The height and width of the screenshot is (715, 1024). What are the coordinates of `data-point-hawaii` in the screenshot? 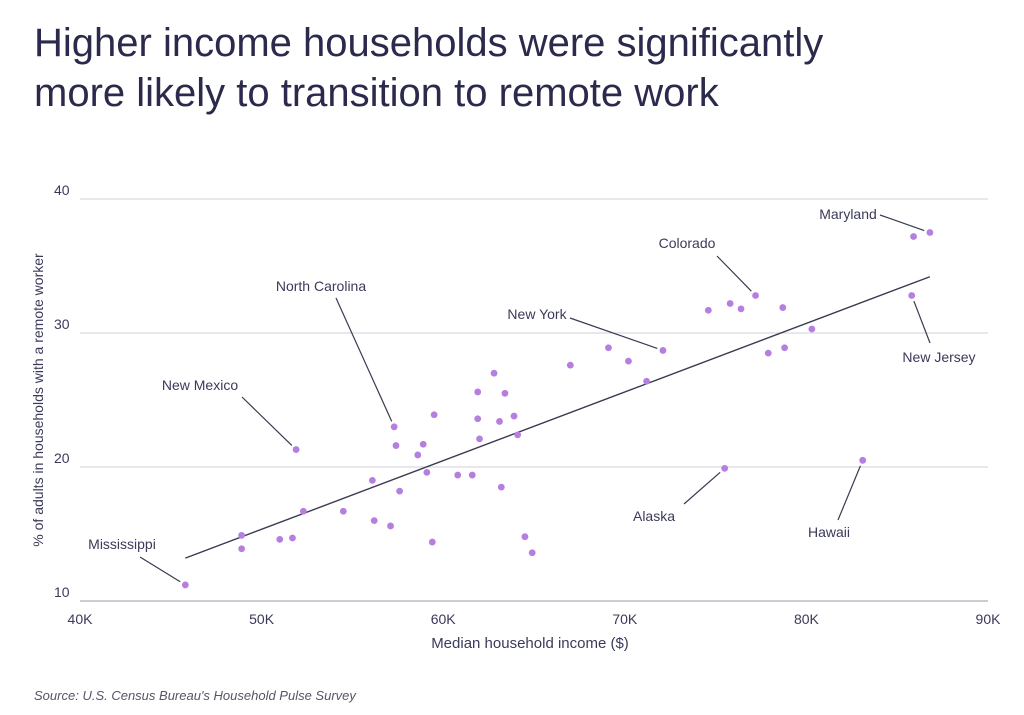 It's located at (863, 460).